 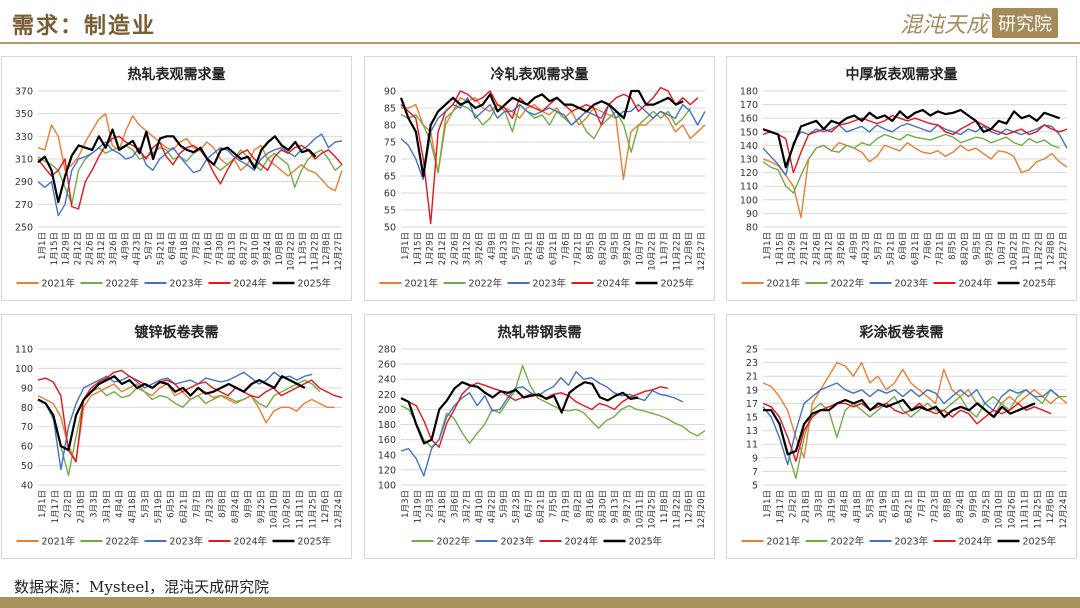 I want to click on series-line-2021年, so click(x=190, y=152).